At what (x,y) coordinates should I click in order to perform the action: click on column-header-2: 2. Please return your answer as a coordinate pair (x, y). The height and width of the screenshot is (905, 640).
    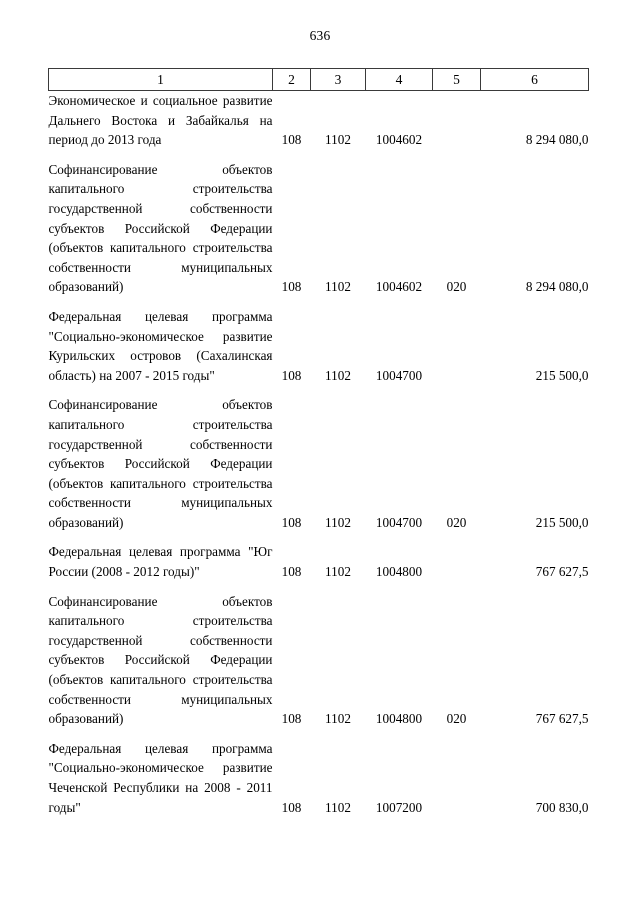
    Looking at the image, I should click on (291, 79).